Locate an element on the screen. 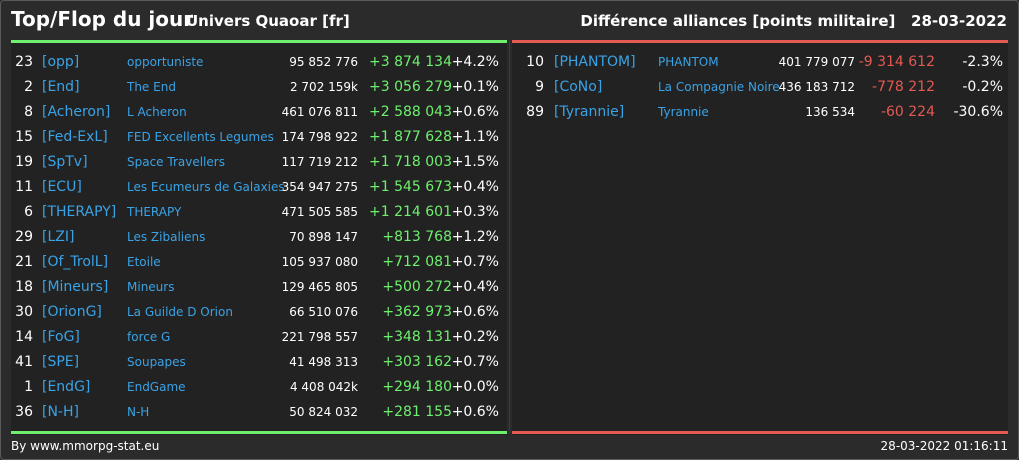 The height and width of the screenshot is (460, 1019). flop-panel-bottom-bar is located at coordinates (760, 432).